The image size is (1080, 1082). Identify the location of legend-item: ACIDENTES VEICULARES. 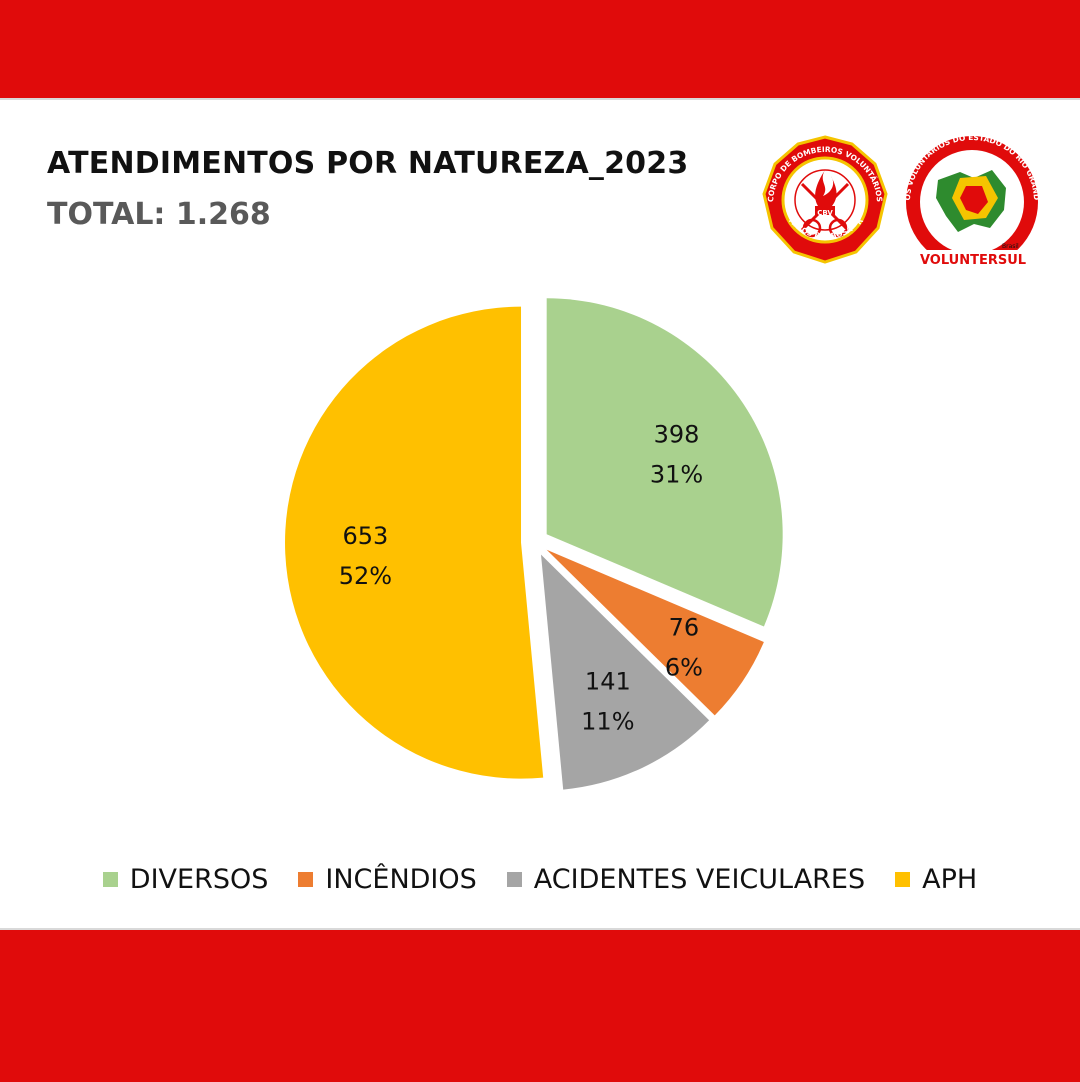
(686, 879).